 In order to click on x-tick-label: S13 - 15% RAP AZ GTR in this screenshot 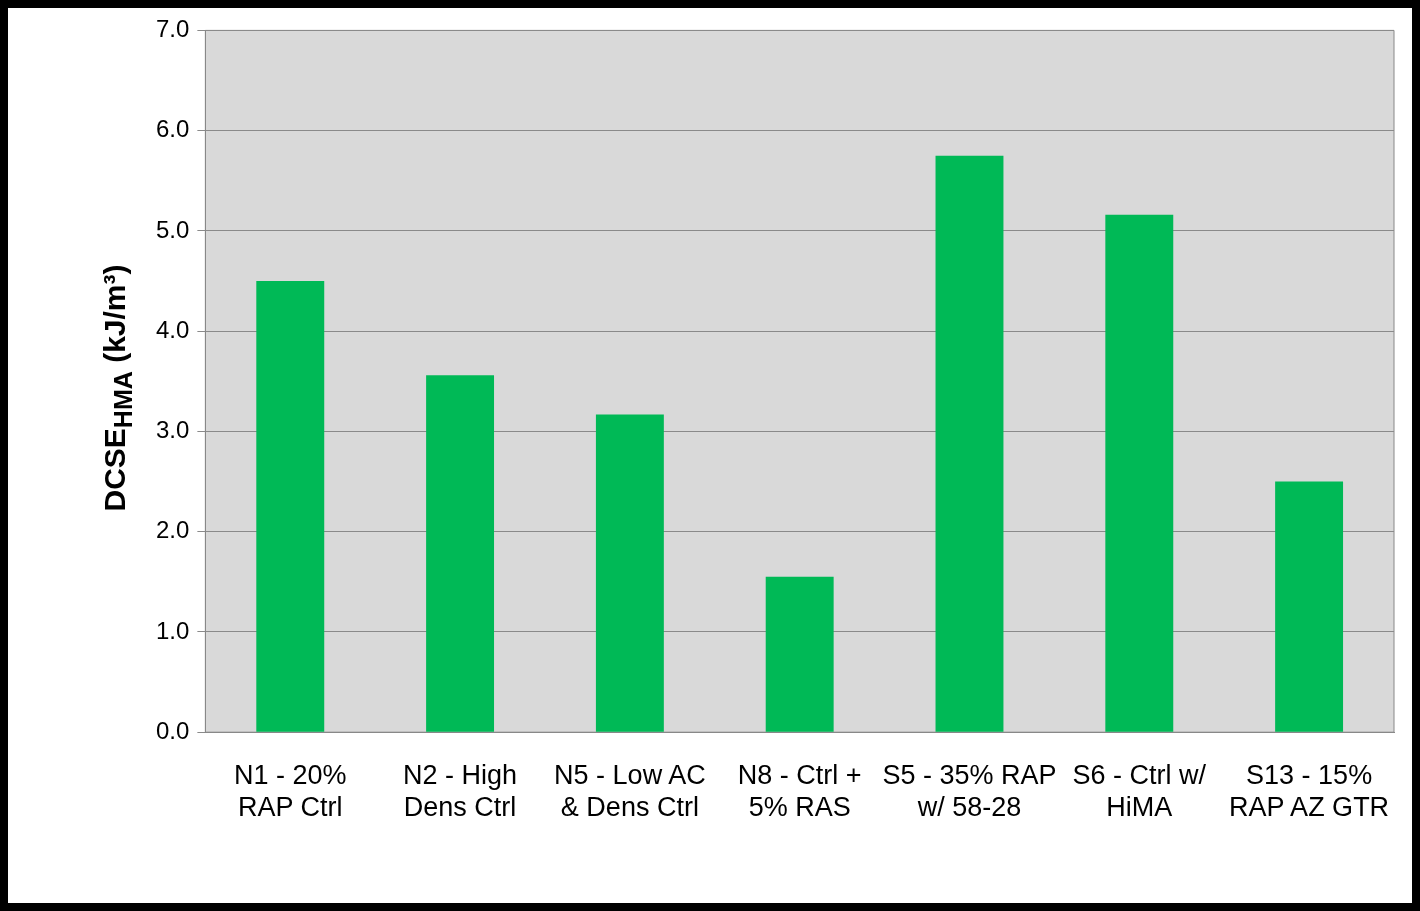, I will do `click(1309, 791)`.